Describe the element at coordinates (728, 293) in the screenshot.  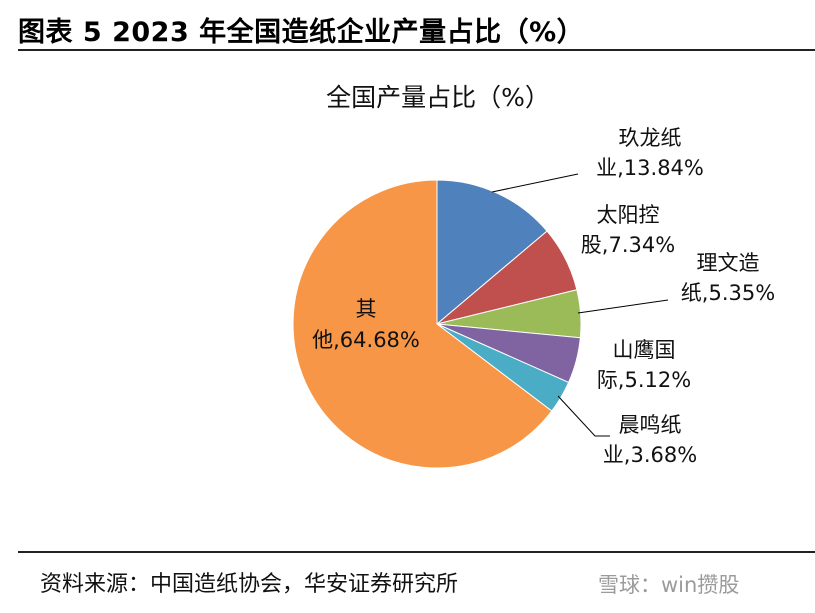
I see `data-label: 纸,5.35%` at that location.